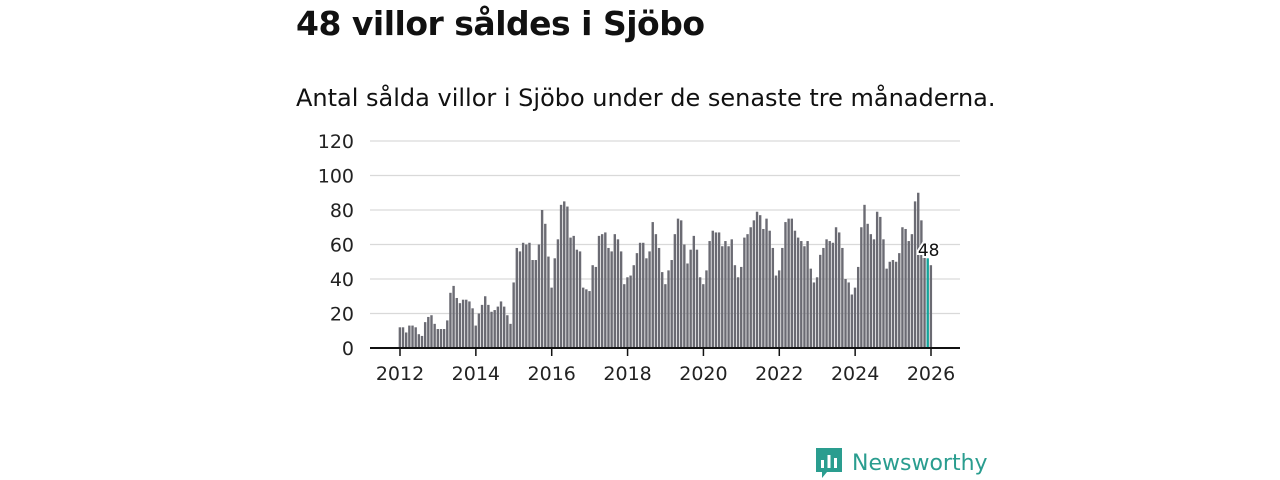  Describe the element at coordinates (552, 374) in the screenshot. I see `x-tick-label: 2016` at that location.